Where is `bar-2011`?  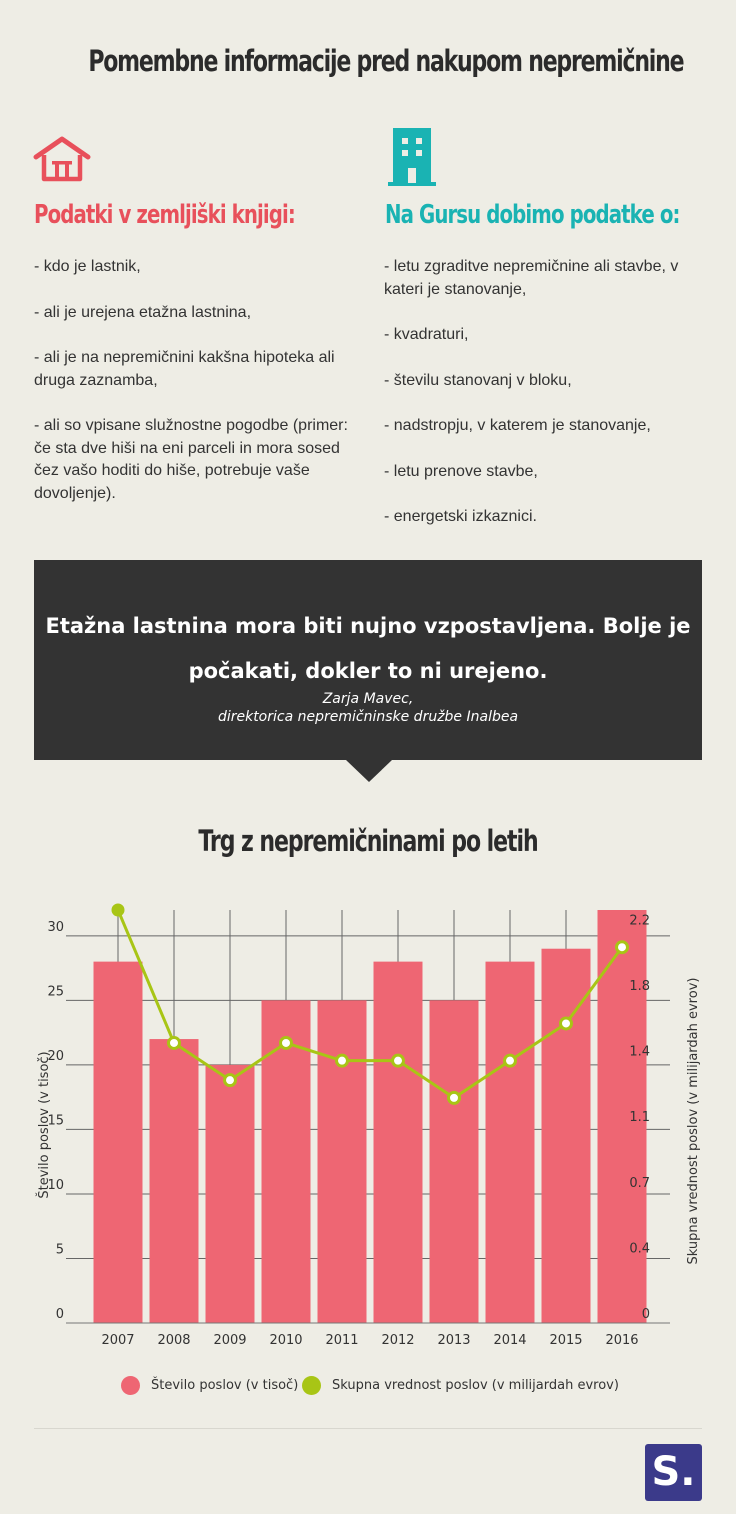
bar-2011 is located at coordinates (342, 1161).